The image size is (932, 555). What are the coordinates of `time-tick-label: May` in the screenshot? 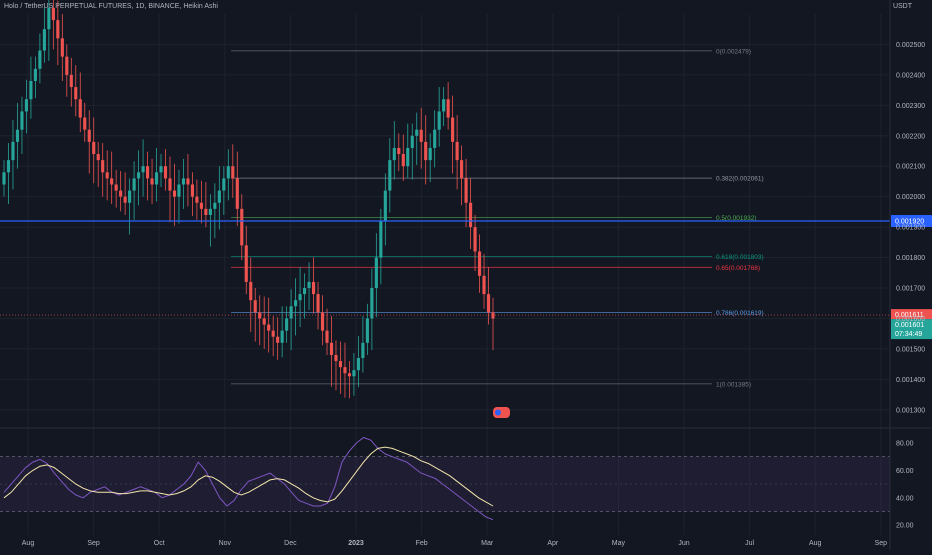 It's located at (619, 543).